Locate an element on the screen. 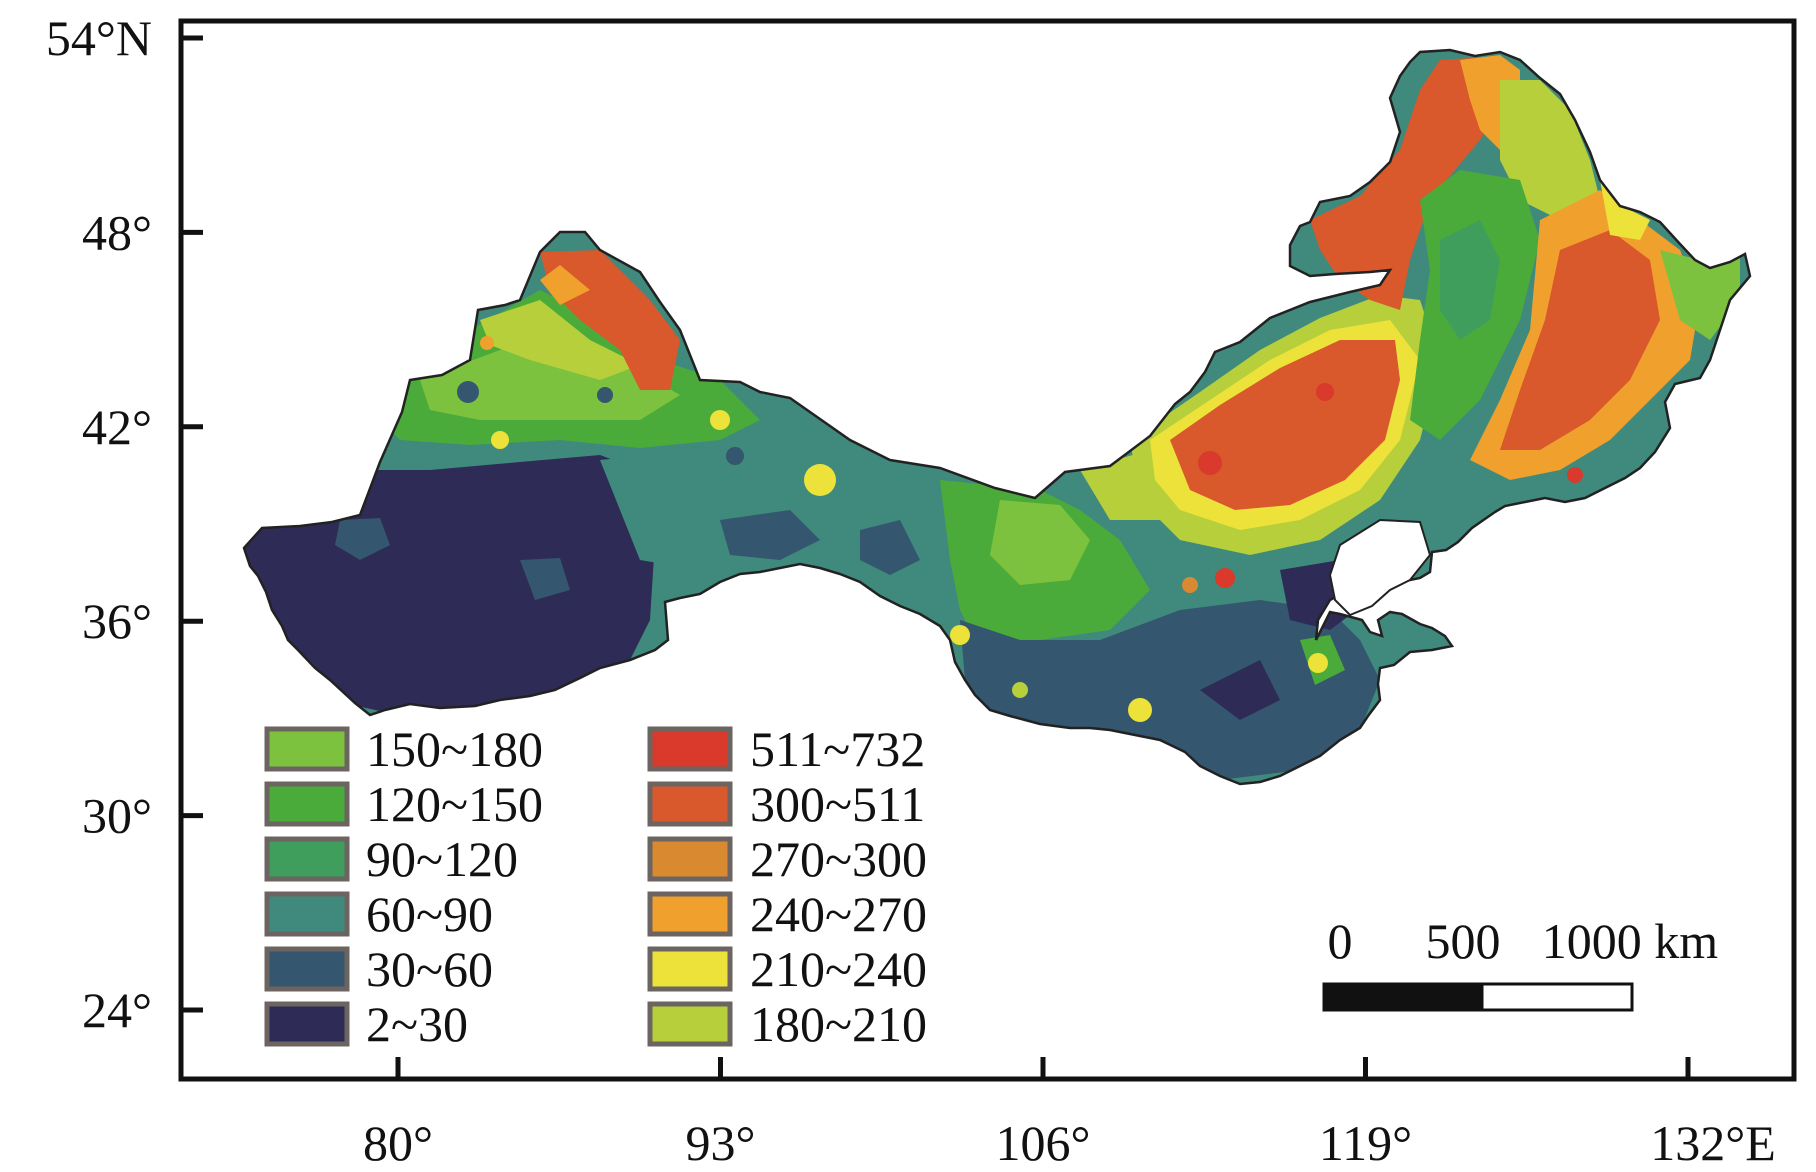 Image resolution: width=1816 pixels, height=1172 pixels. scale-label-1000km: 1000 km is located at coordinates (1630, 941).